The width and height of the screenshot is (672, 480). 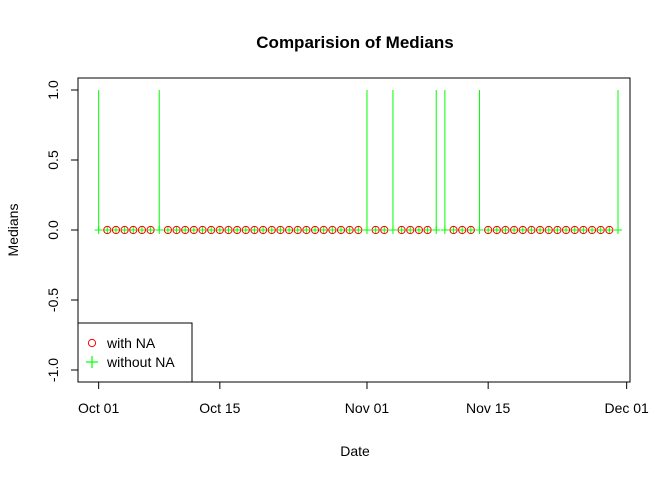 I want to click on chart-title: Comparision of Medians, so click(x=354, y=42).